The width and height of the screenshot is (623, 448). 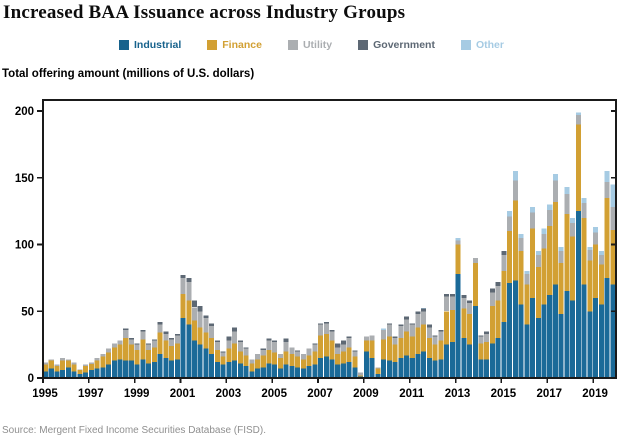 I want to click on y-tick-label: 150, so click(x=24, y=179).